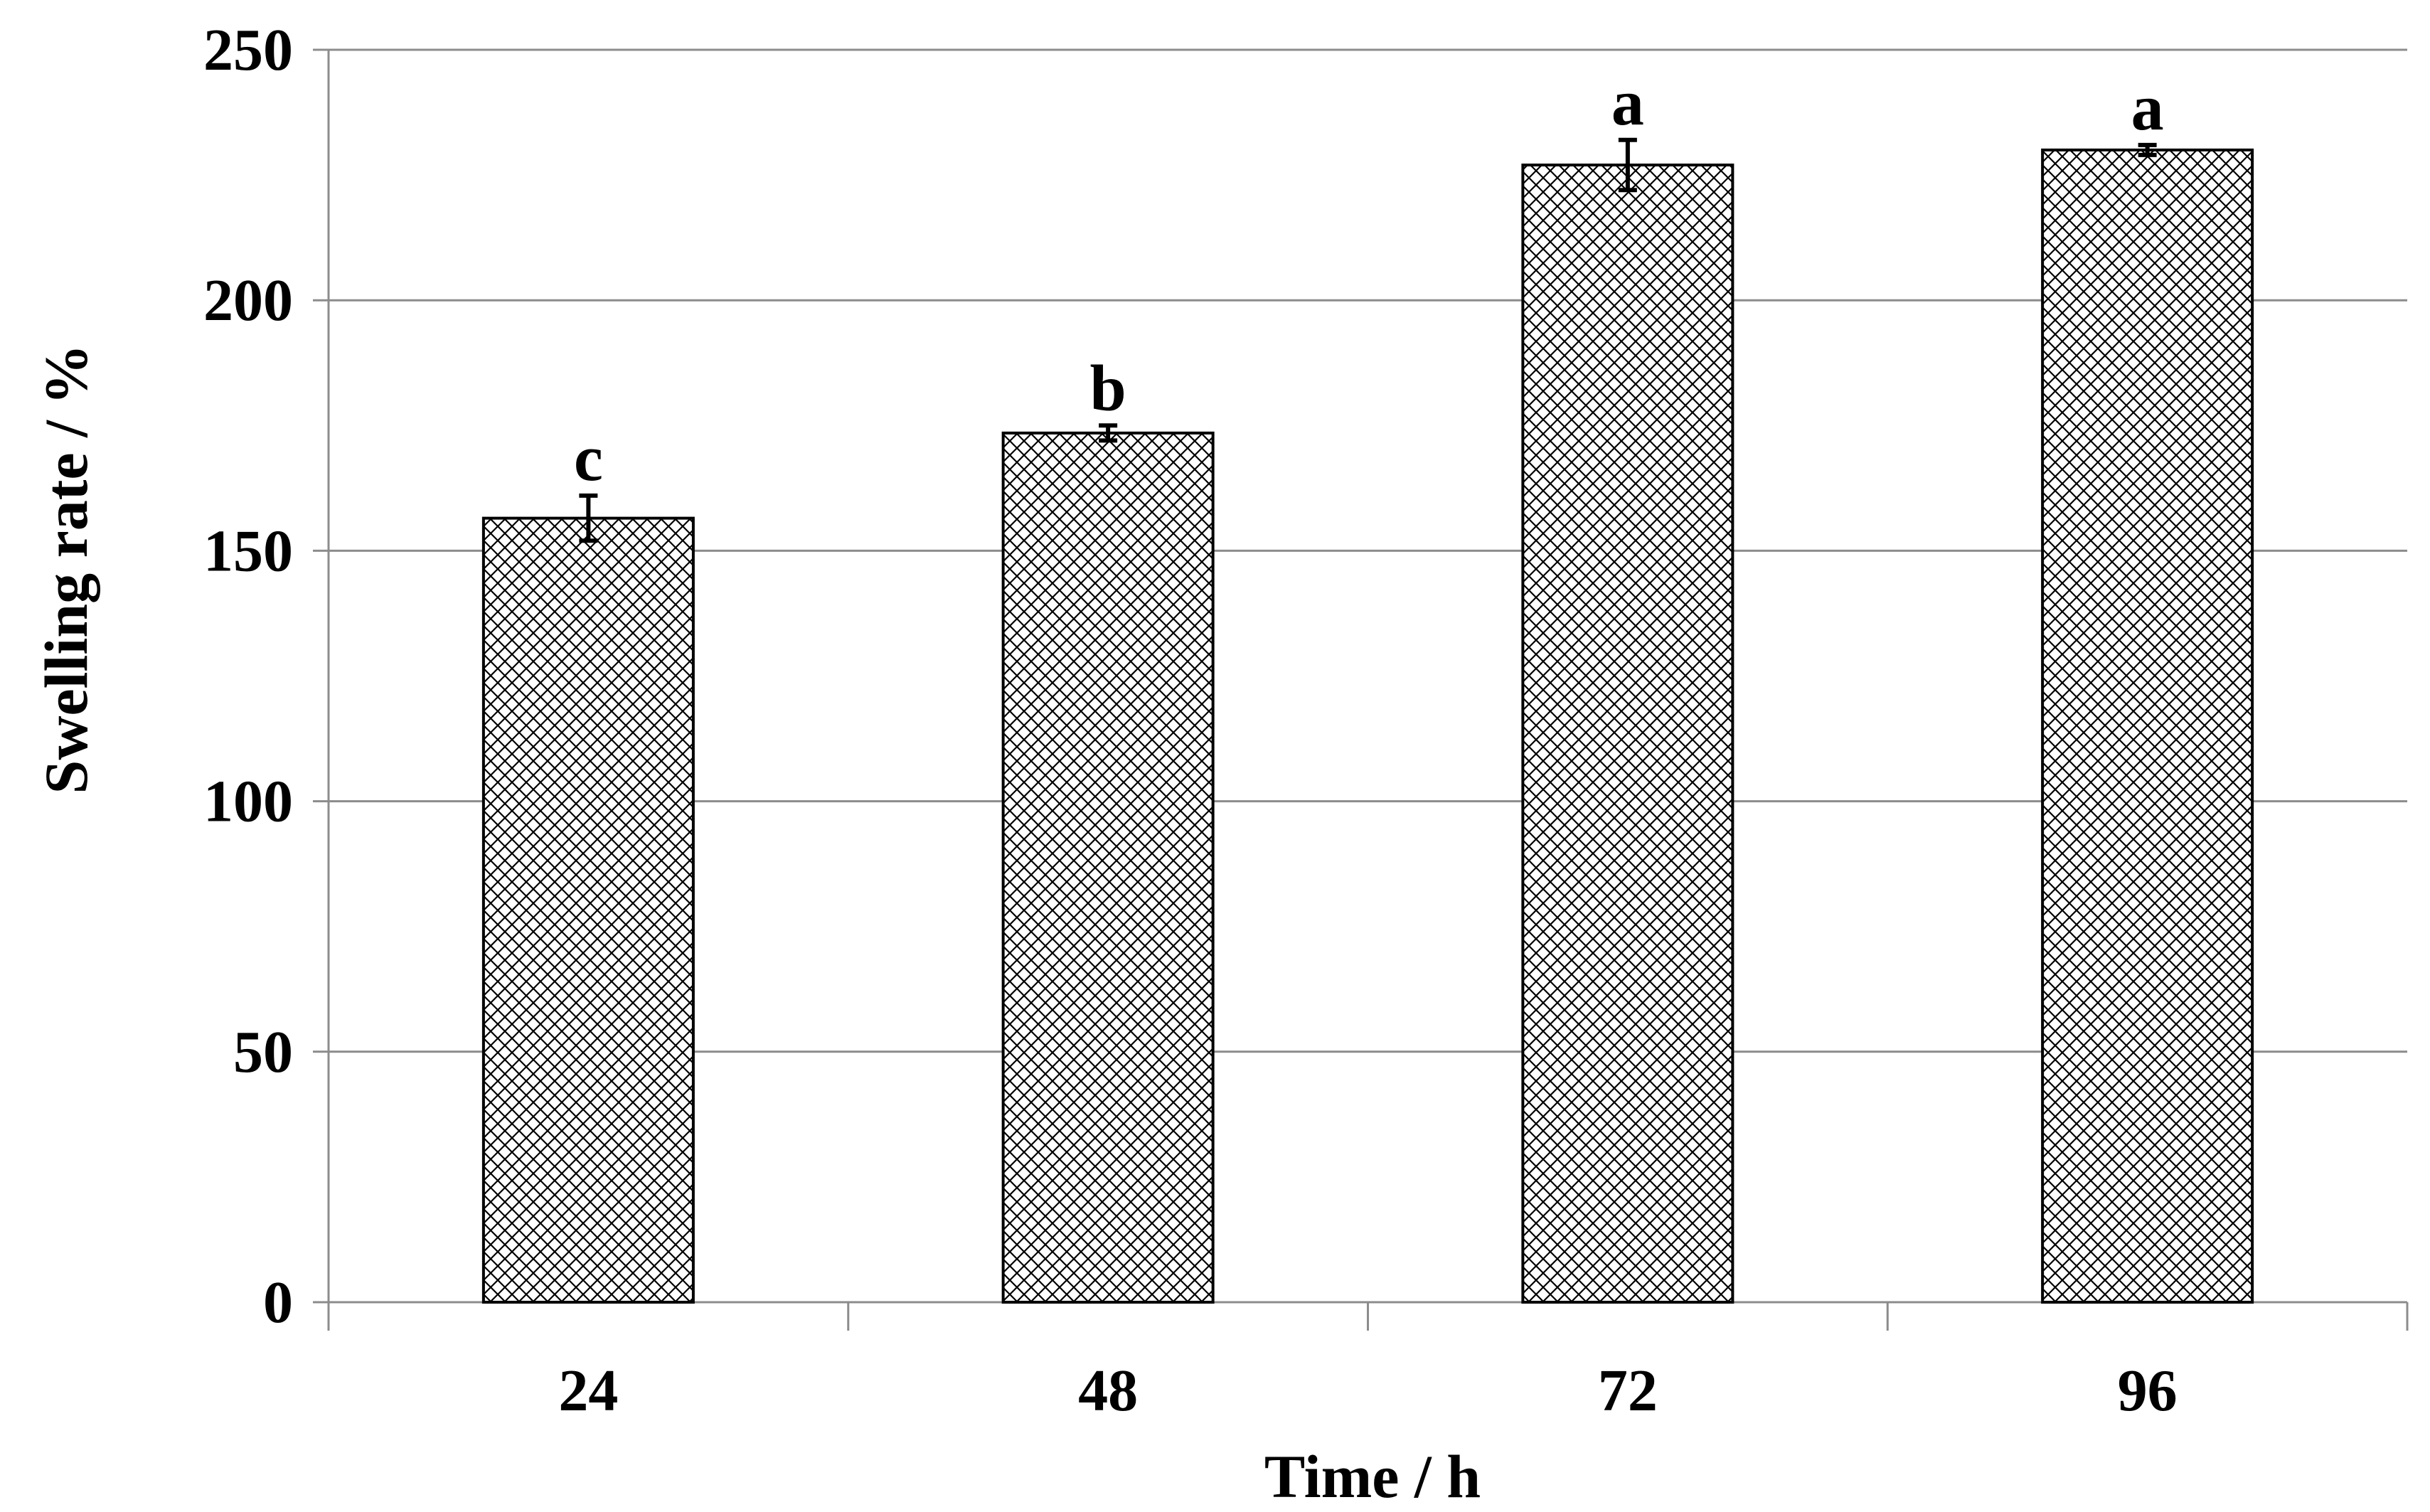  I want to click on x-axis-title: Time / h, so click(1372, 1477).